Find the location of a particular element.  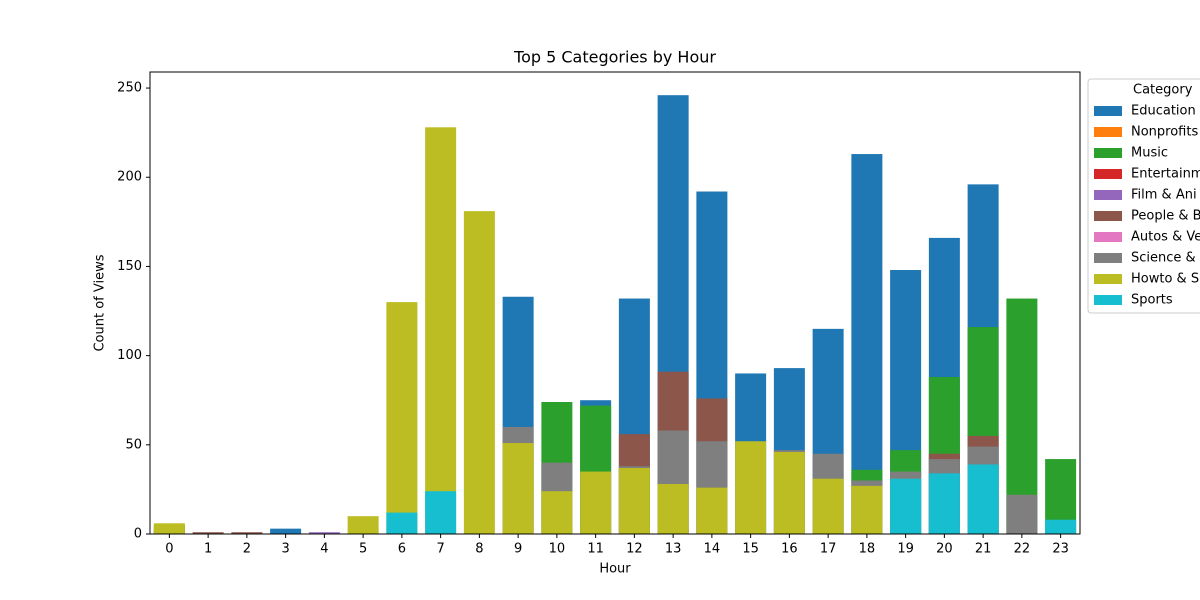

legend-label: Sports is located at coordinates (1152, 300).